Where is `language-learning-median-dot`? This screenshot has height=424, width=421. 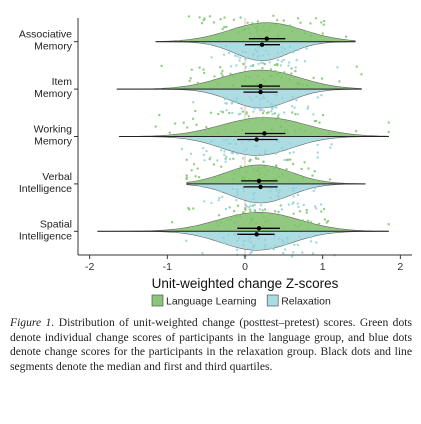
language-learning-median-dot is located at coordinates (266, 38).